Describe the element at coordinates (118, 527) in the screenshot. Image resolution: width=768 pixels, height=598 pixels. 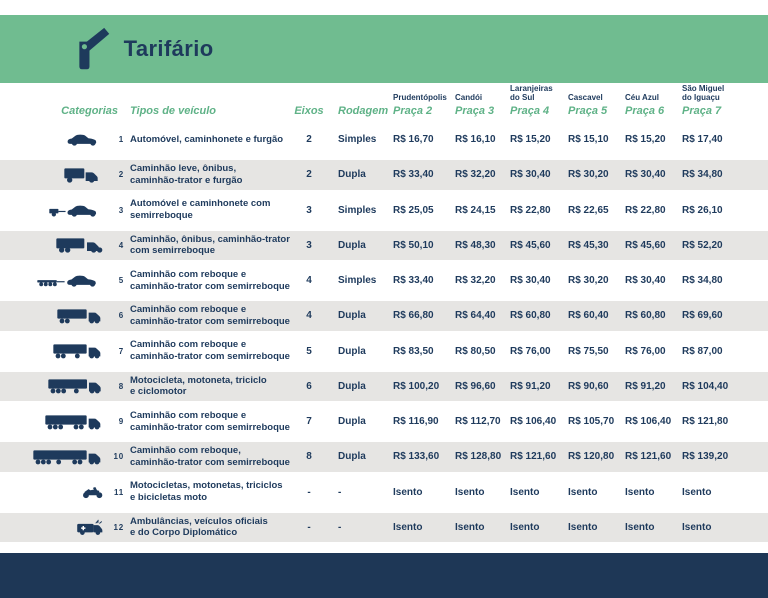
I see `category-number: 12` at that location.